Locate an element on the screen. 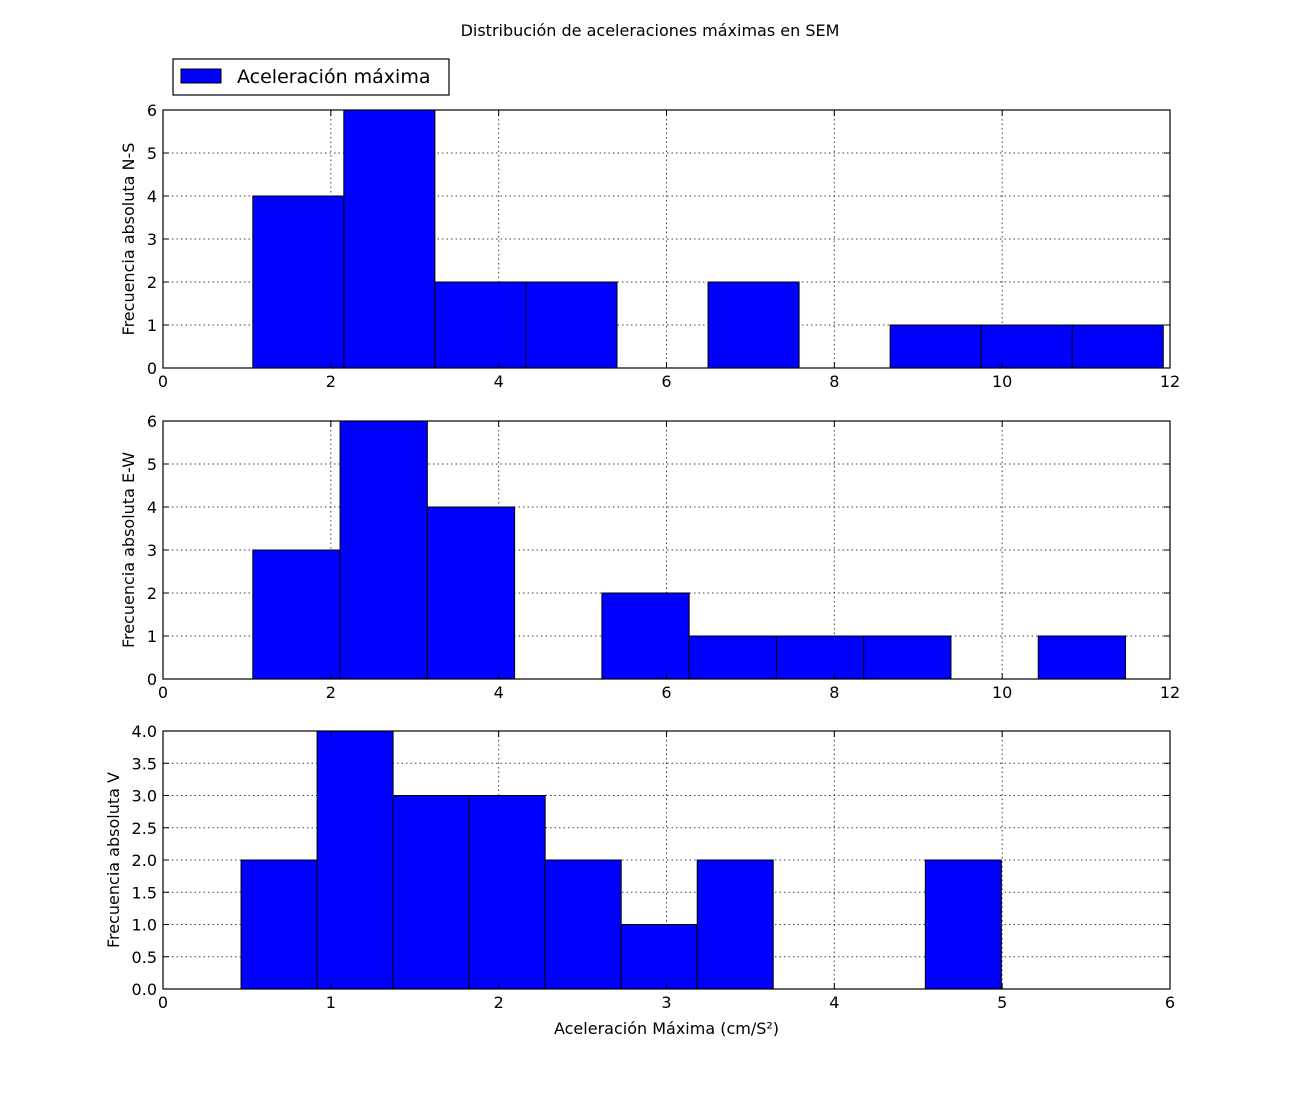  y-tick-label: 3.5 is located at coordinates (144, 763).